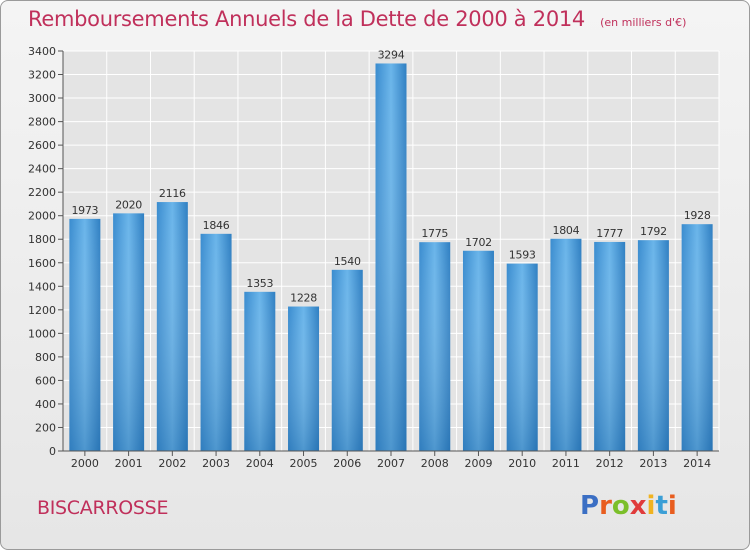  Describe the element at coordinates (605, 506) in the screenshot. I see `logo-letter: r` at that location.